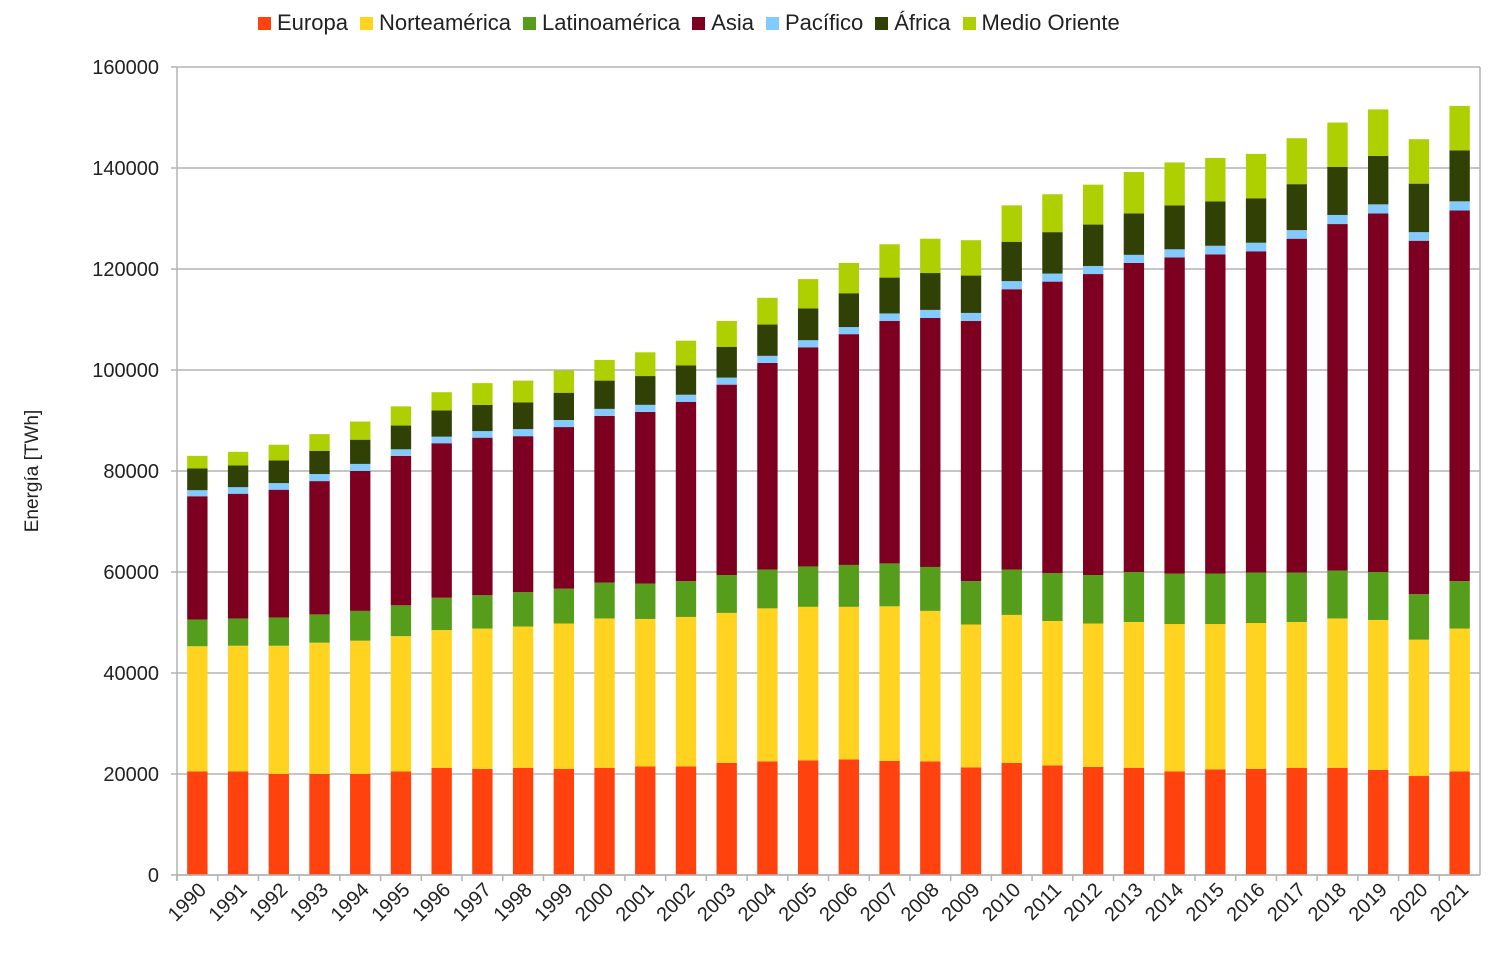  Describe the element at coordinates (726, 480) in the screenshot. I see `bar-segment-asia-2003` at that location.